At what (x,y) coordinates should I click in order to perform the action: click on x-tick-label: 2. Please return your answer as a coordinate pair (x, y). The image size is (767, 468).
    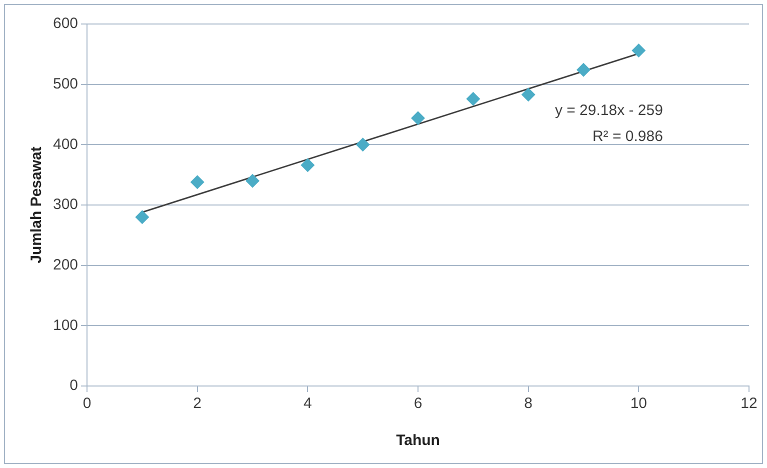
    Looking at the image, I should click on (197, 403).